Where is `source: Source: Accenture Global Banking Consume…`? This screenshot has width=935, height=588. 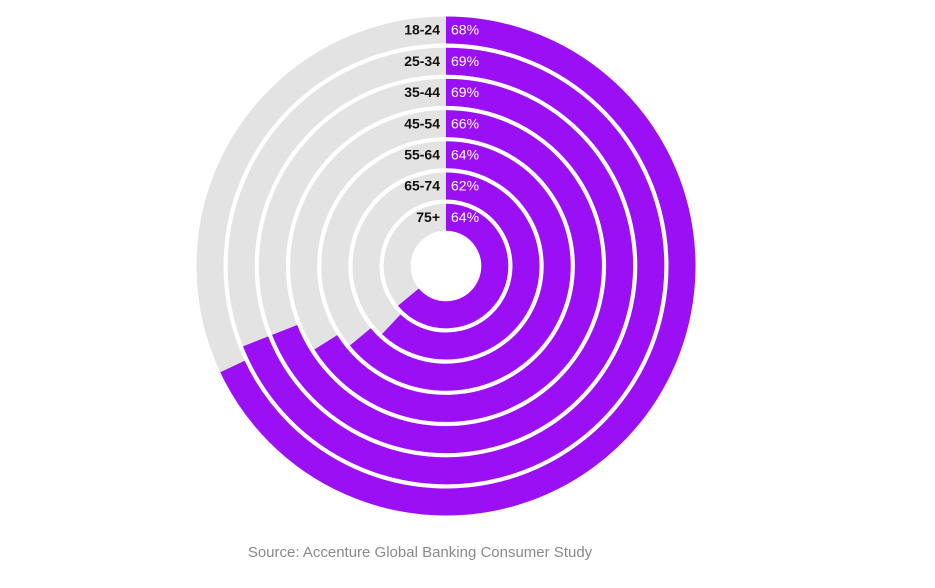
source: Source: Accenture Global Banking Consume… is located at coordinates (420, 552).